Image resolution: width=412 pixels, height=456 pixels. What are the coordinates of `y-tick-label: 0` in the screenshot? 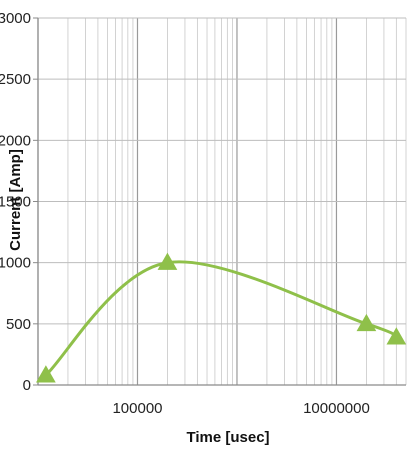 It's located at (27, 385).